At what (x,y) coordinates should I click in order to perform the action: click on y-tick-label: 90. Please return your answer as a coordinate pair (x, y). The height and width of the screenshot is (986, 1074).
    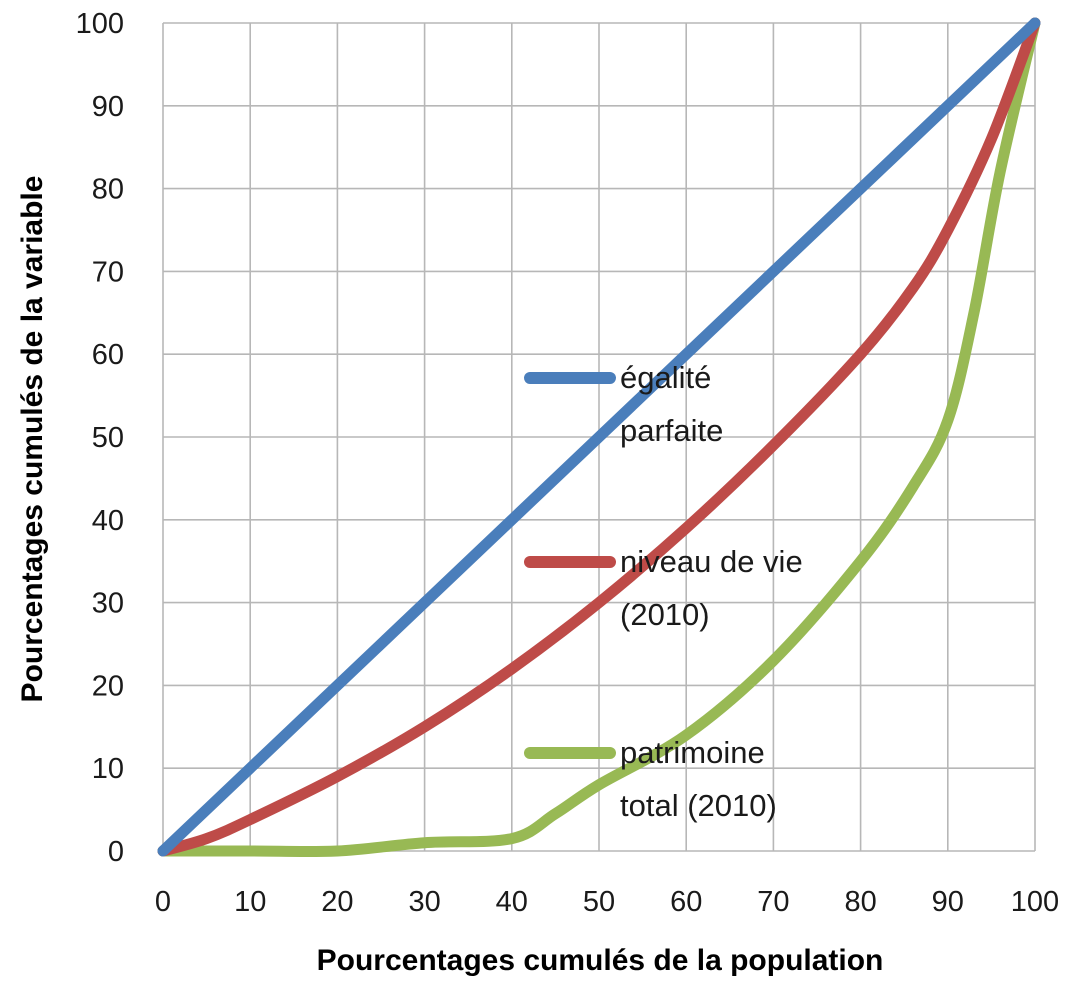
    Looking at the image, I should click on (108, 107).